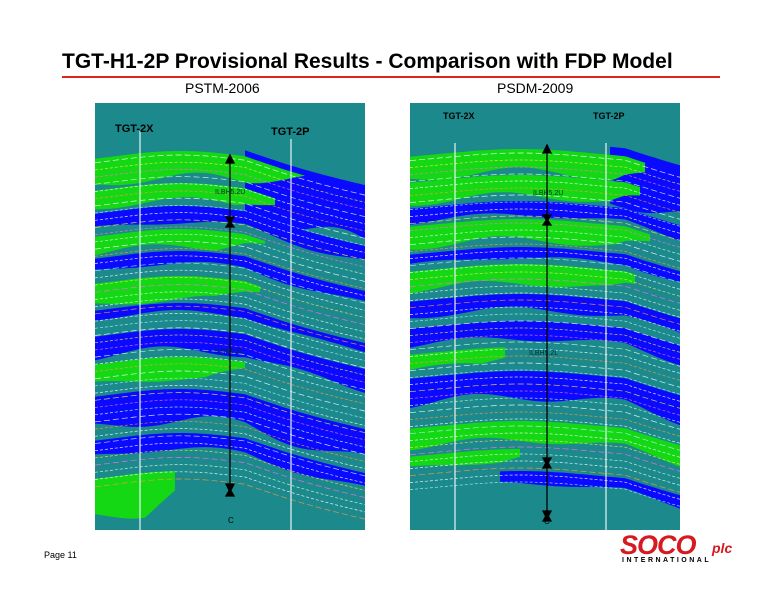 This screenshot has width=776, height=600. I want to click on logo-suffix: plc, so click(722, 548).